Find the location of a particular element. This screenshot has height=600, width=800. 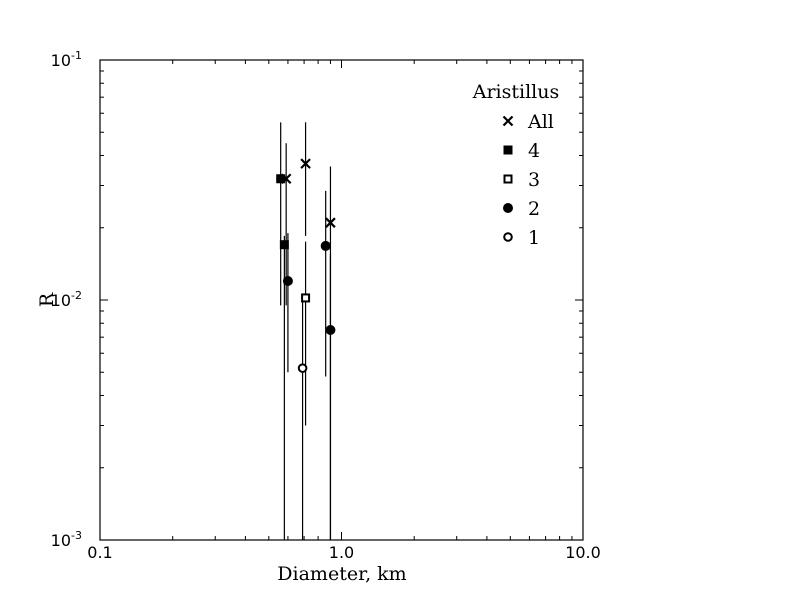

error-bars is located at coordinates (306, 331).